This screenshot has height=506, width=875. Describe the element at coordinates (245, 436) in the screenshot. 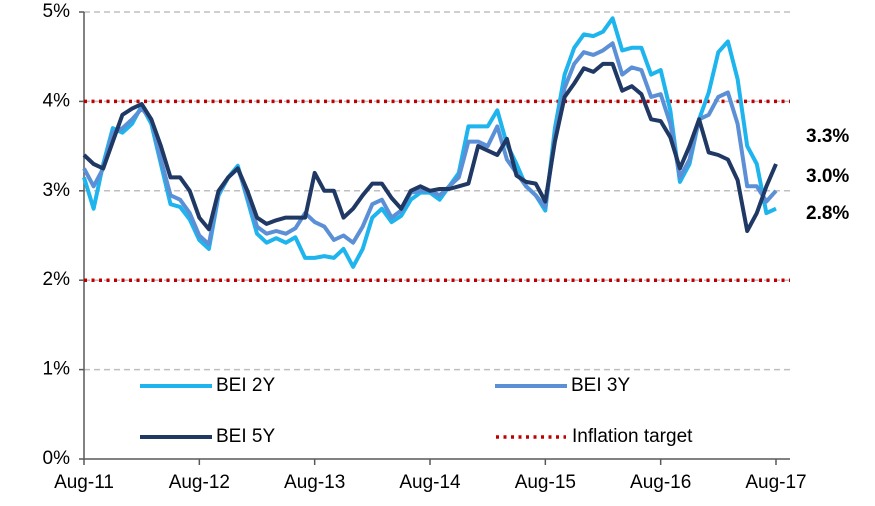

I see `legend-label: BEI 5Y` at that location.